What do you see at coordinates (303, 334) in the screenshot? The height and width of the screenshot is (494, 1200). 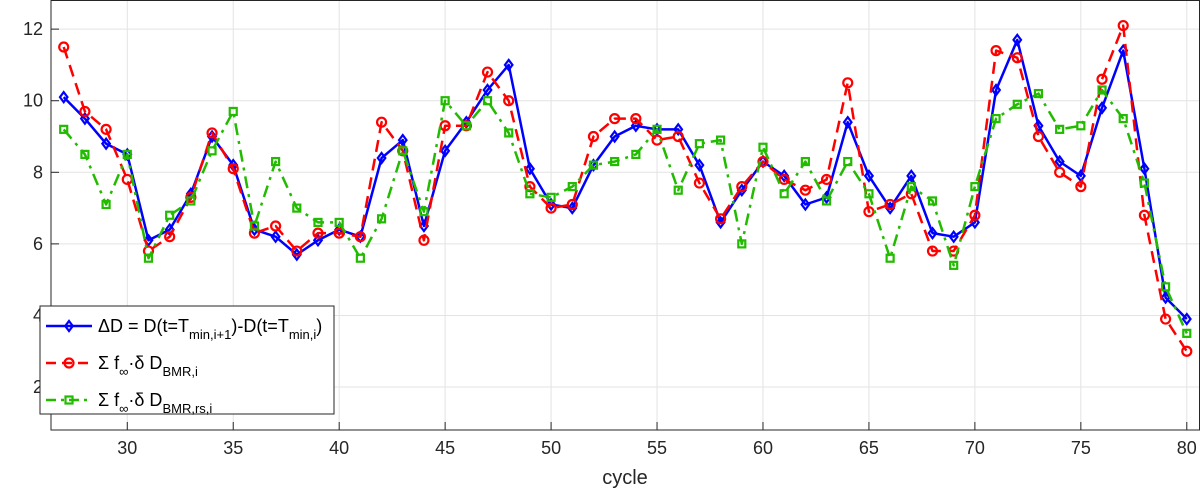 I see `legend-label-part: min,i` at bounding box center [303, 334].